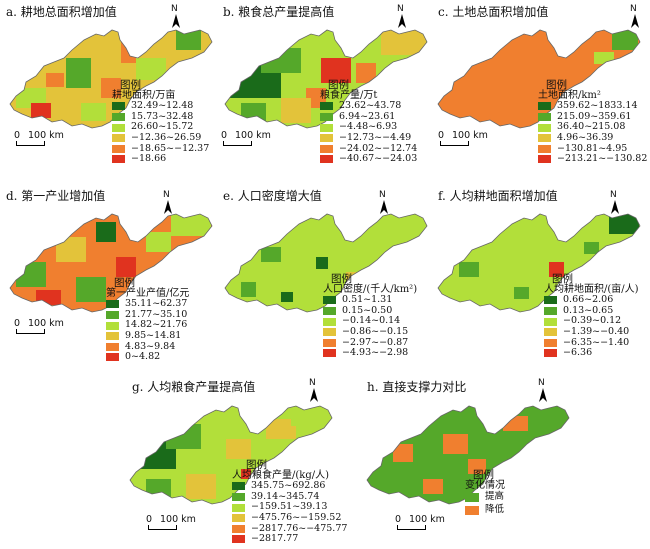  What do you see at coordinates (591, 127) in the screenshot?
I see `legend-label: 36.40~215.08` at bounding box center [591, 127].